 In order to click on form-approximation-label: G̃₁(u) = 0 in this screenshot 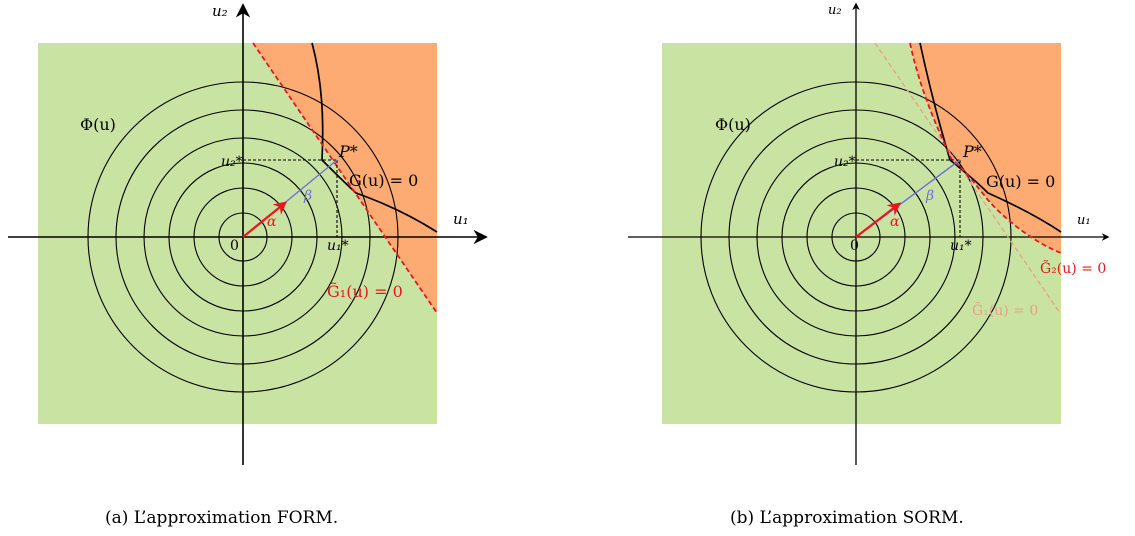, I will do `click(1005, 310)`.